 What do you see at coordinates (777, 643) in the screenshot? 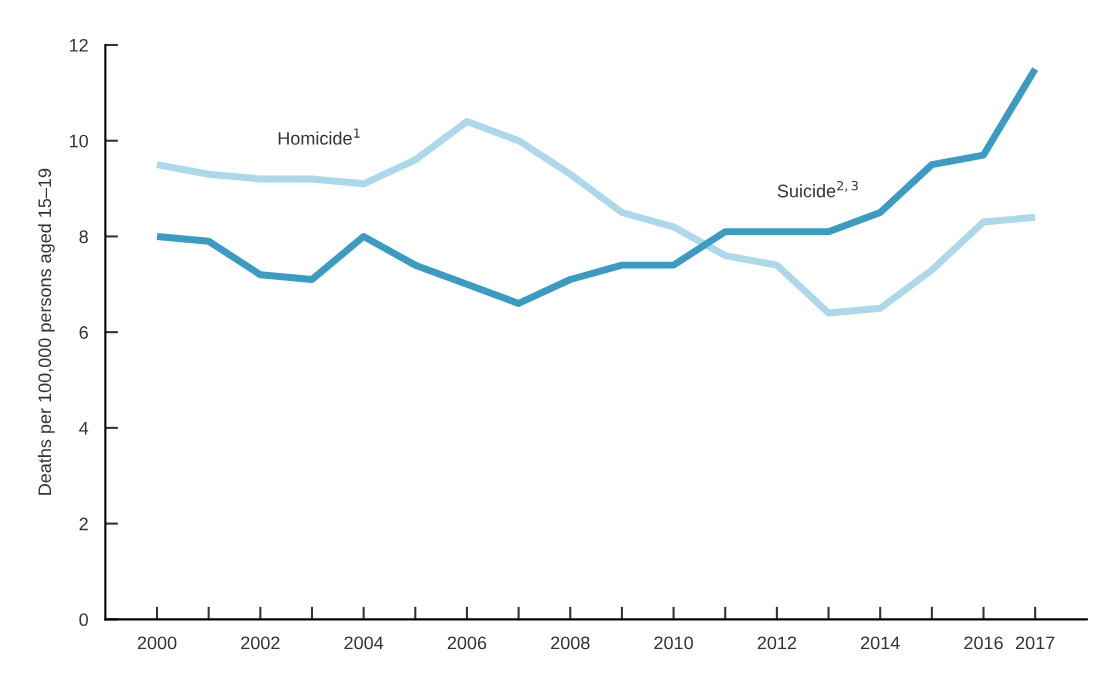
I see `x-tick-label: 2012` at bounding box center [777, 643].